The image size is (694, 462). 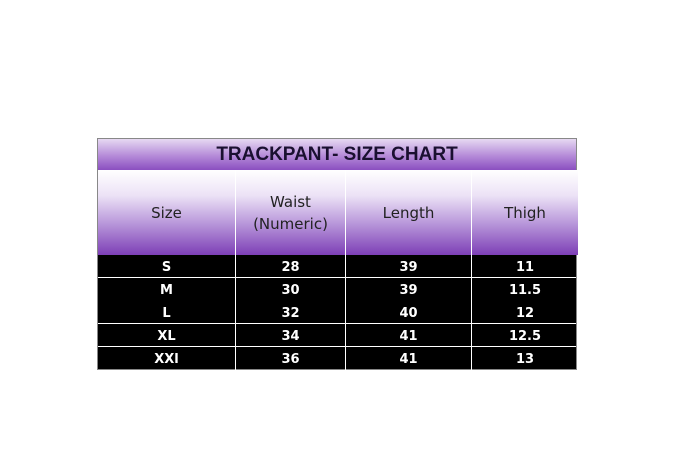 I want to click on cell-waist: 36, so click(x=291, y=358).